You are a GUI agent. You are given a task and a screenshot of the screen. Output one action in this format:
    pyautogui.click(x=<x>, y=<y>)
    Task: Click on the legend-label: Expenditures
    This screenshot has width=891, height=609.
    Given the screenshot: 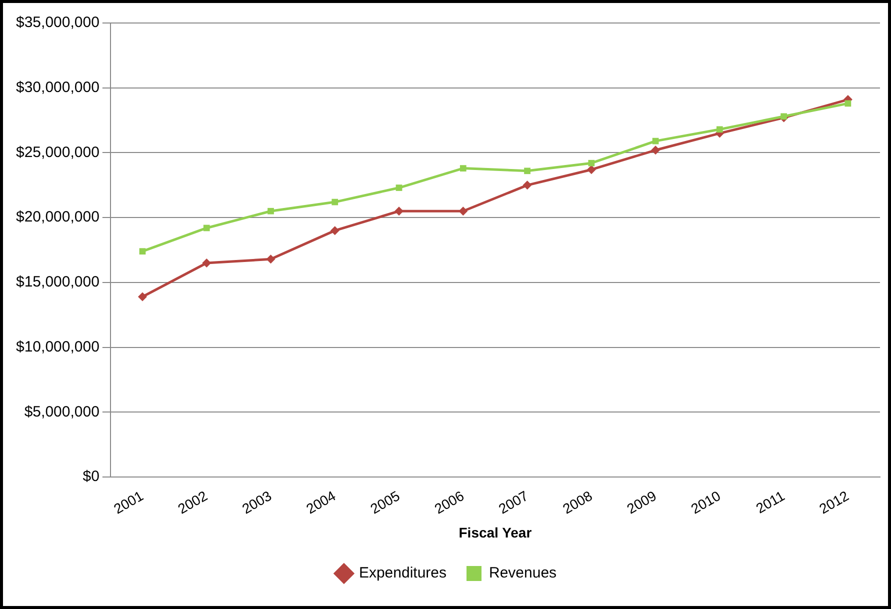 What is the action you would take?
    pyautogui.click(x=402, y=573)
    